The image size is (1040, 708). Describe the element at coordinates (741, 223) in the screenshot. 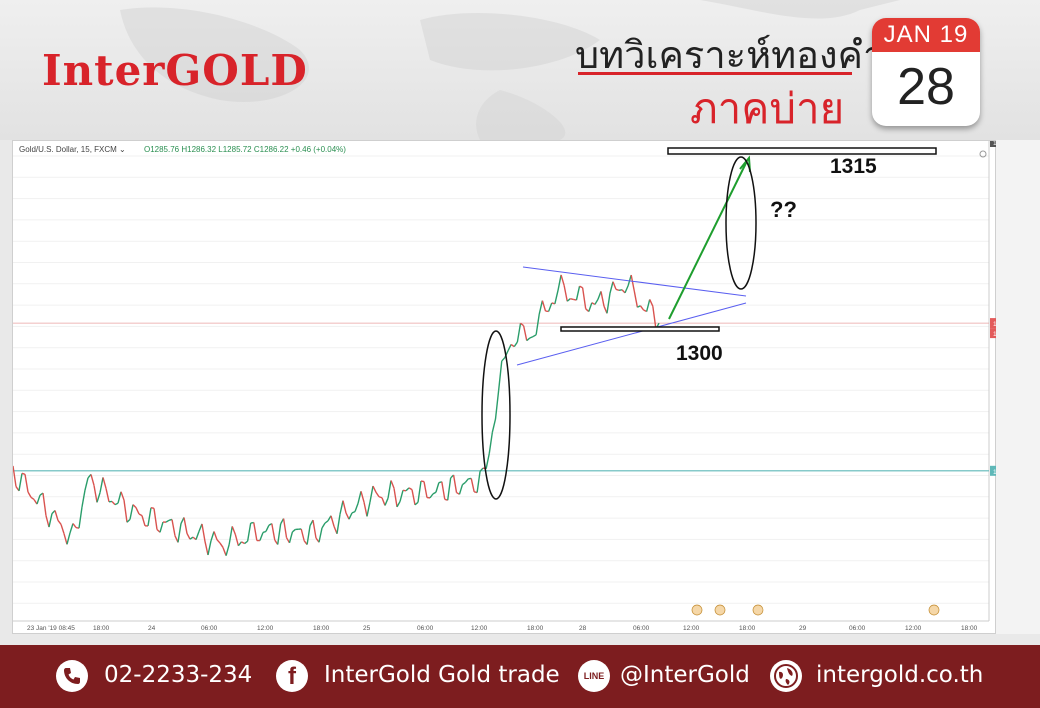

I see `target-ellipse` at that location.